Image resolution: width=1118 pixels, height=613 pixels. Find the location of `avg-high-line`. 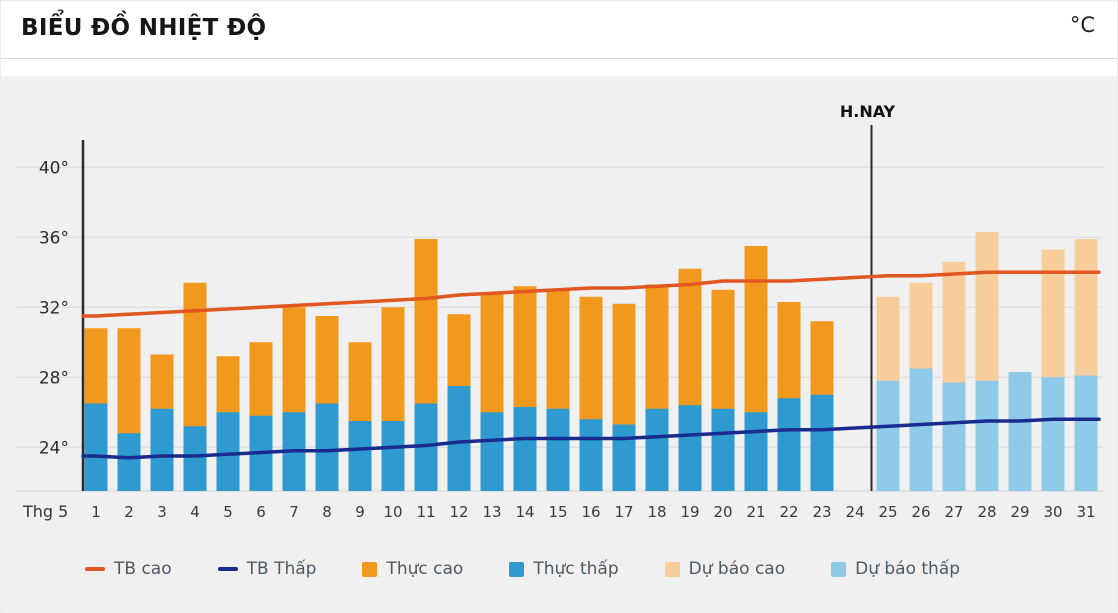

avg-high-line is located at coordinates (591, 294).